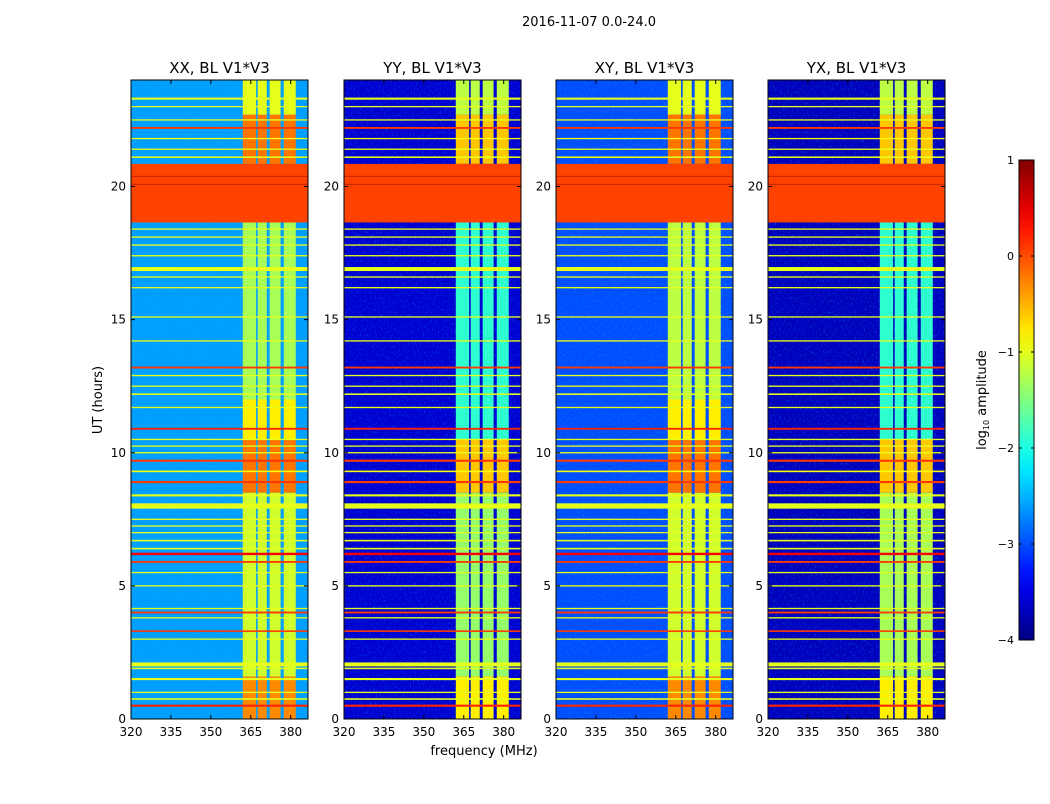  Describe the element at coordinates (432, 399) in the screenshot. I see `axes-frame` at that location.